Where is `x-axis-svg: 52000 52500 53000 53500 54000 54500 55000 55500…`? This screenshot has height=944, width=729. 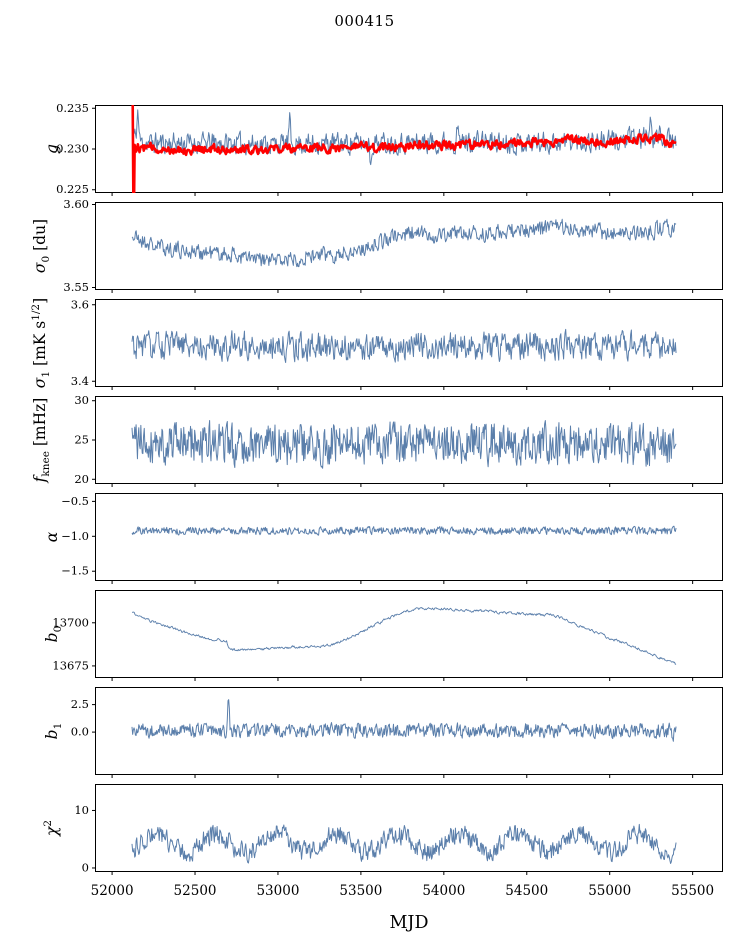 x-axis-svg: 52000 52500 53000 53500 54000 54500 55000 55500… is located at coordinates (403, 908).